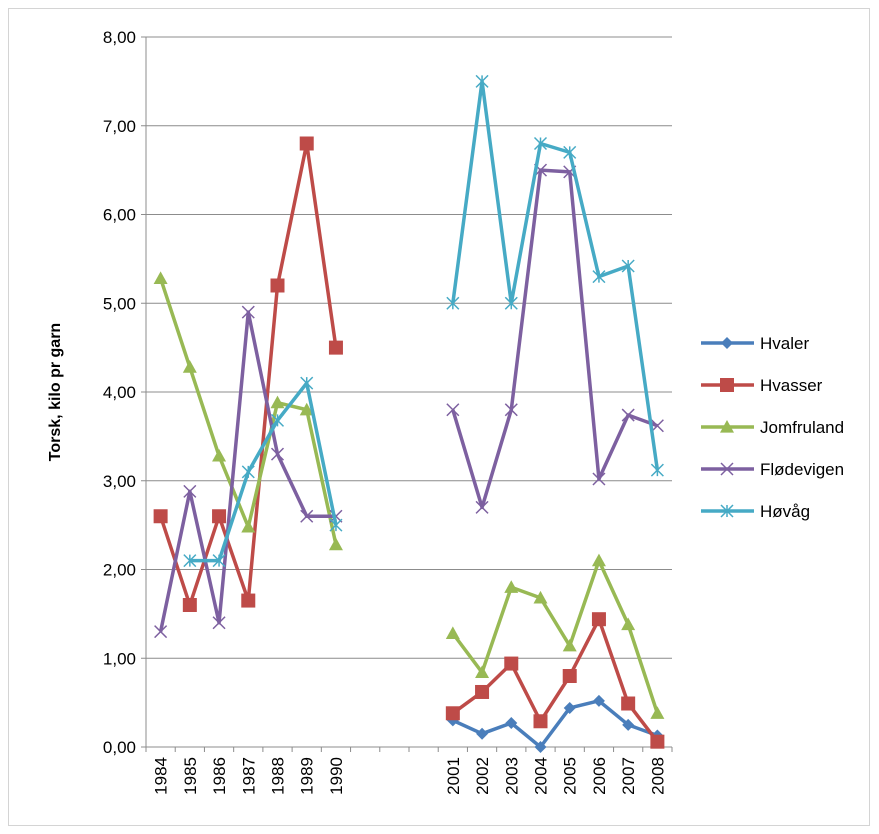 This screenshot has width=879, height=834. What do you see at coordinates (55, 392) in the screenshot?
I see `y-axis-title: Torsk, kilo pr garn` at bounding box center [55, 392].